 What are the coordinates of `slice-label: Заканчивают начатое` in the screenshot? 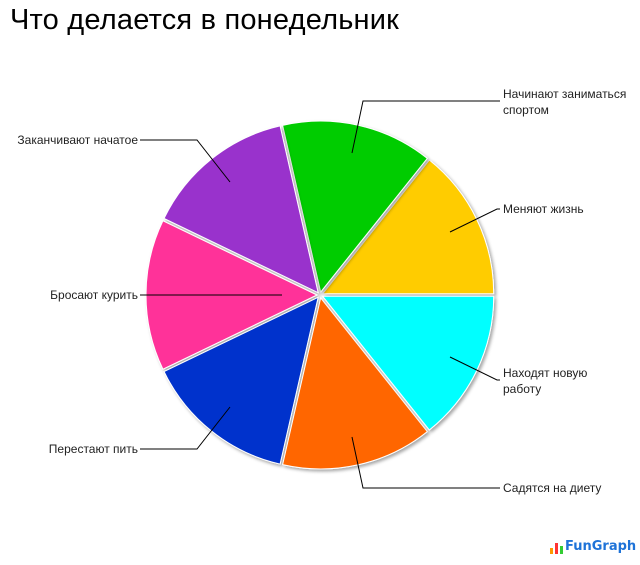 It's located at (77, 140).